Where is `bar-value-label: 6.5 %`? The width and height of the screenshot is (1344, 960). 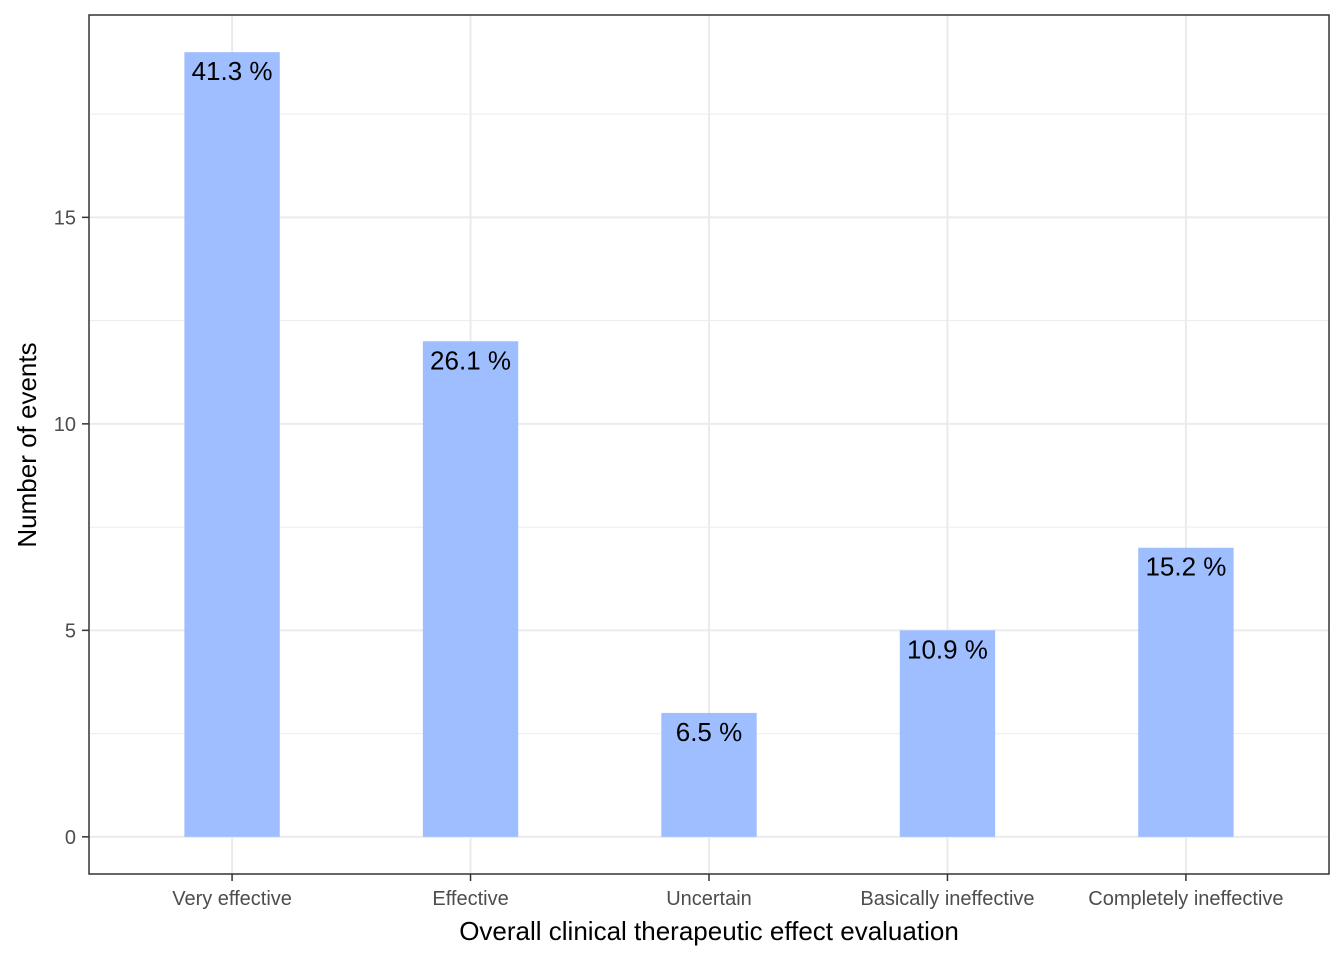 bar-value-label: 6.5 % is located at coordinates (709, 732).